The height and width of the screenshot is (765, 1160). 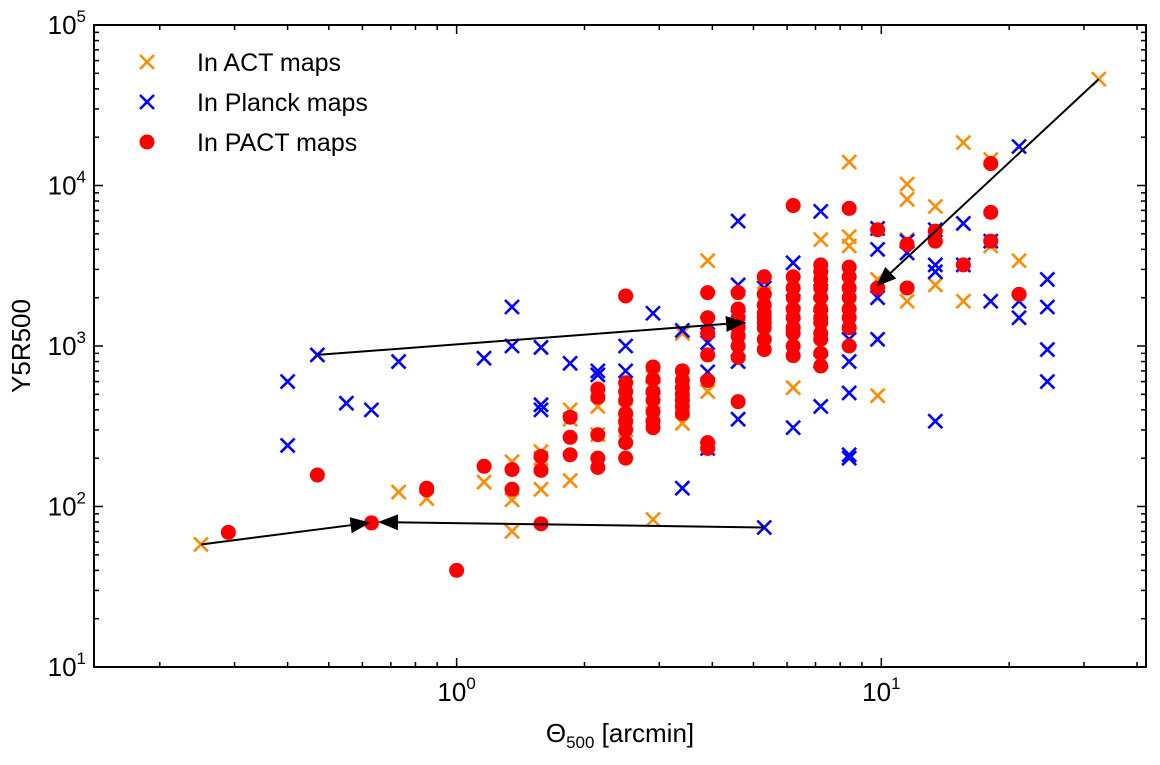 I want to click on tick-exponent: 2, so click(x=81, y=498).